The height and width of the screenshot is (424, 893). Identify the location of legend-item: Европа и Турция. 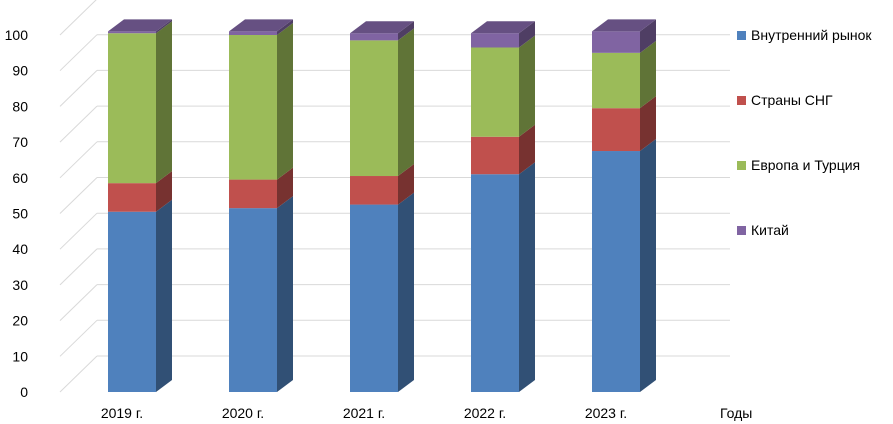
(798, 165).